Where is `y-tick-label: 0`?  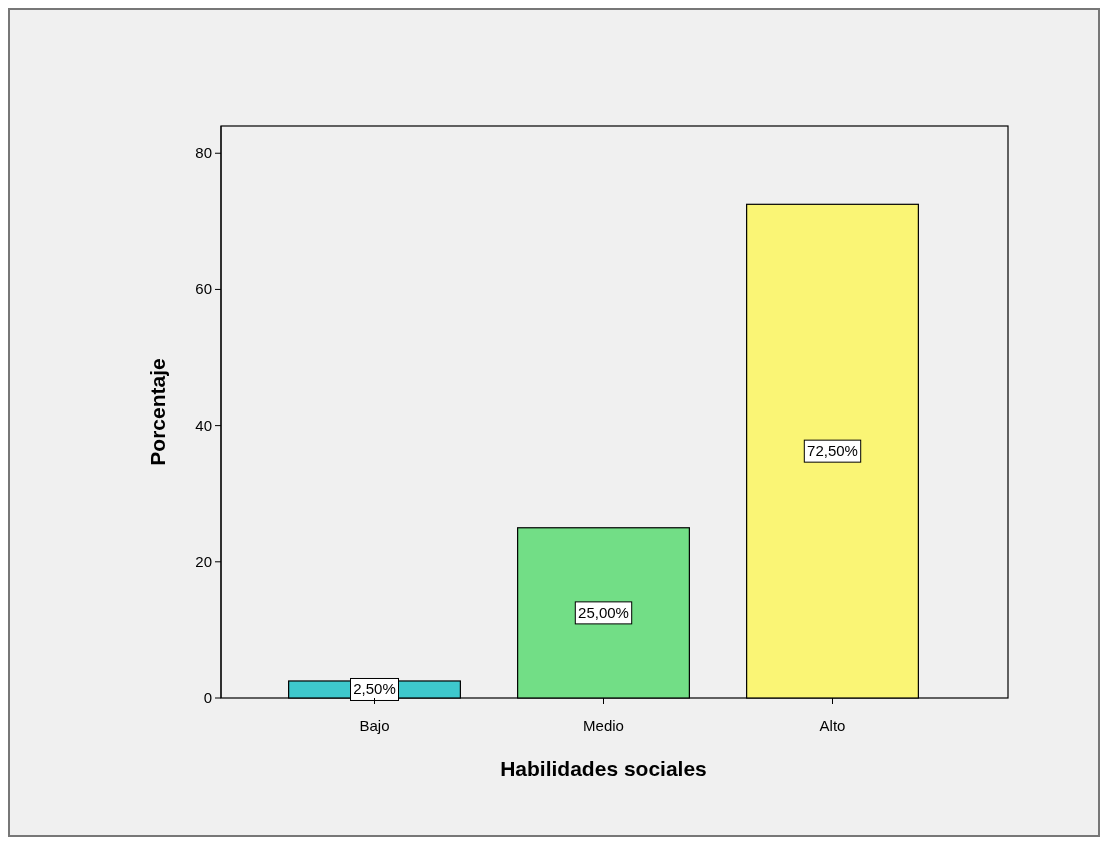 y-tick-label: 0 is located at coordinates (207, 697).